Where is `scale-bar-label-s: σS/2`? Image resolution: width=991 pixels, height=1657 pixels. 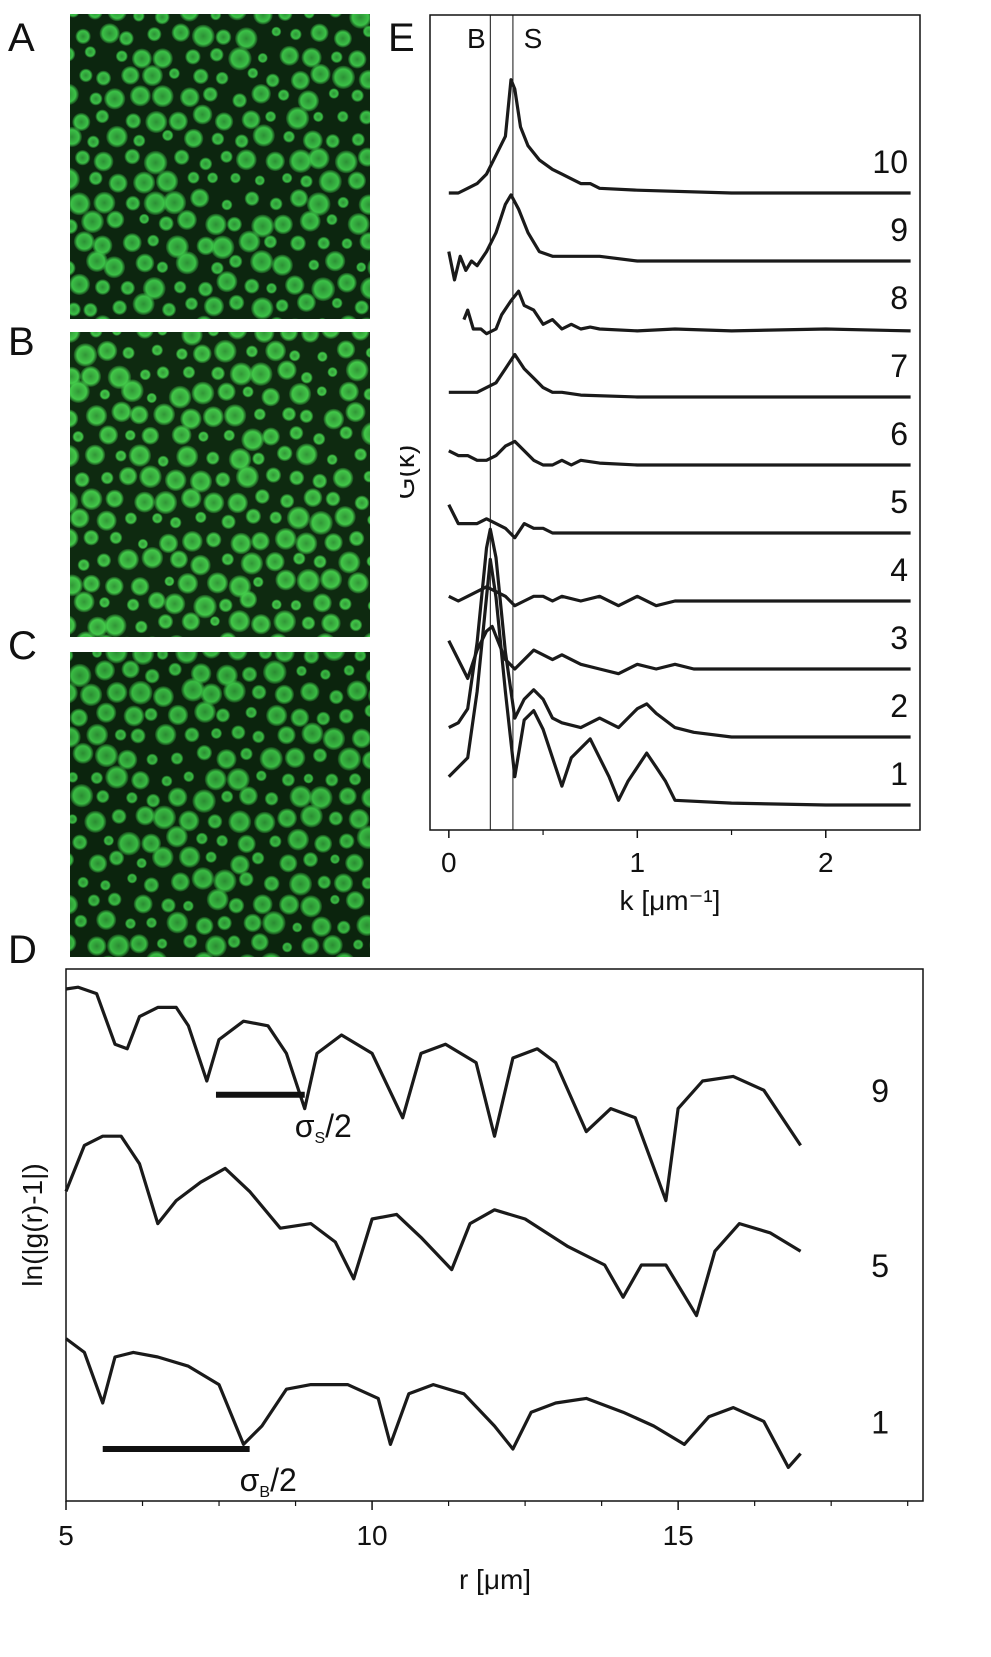
scale-bar-label-s: σS/2 is located at coordinates (323, 1127).